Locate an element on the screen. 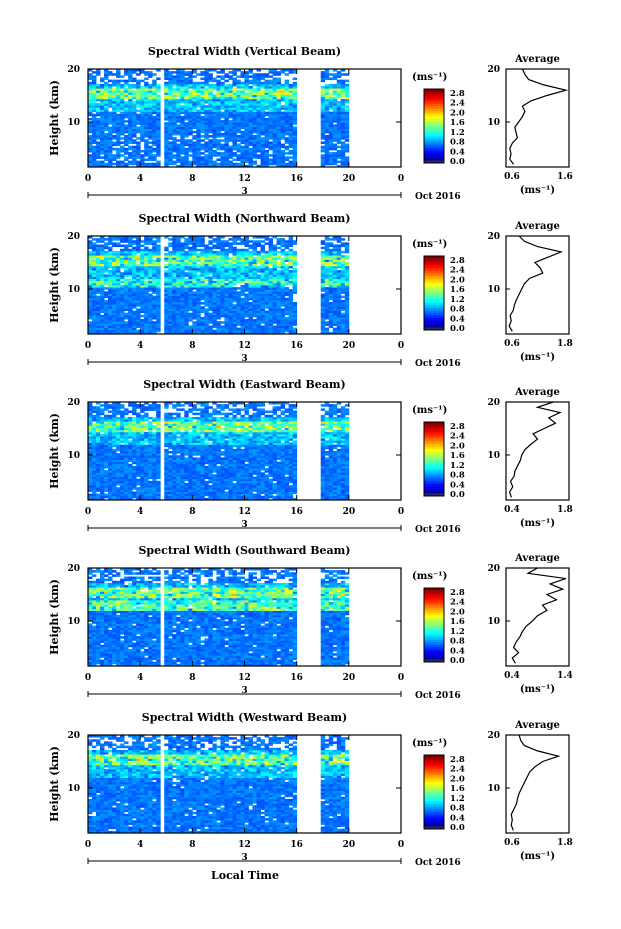 This screenshot has height=929, width=621. month-label: Oct 2016 is located at coordinates (438, 364).